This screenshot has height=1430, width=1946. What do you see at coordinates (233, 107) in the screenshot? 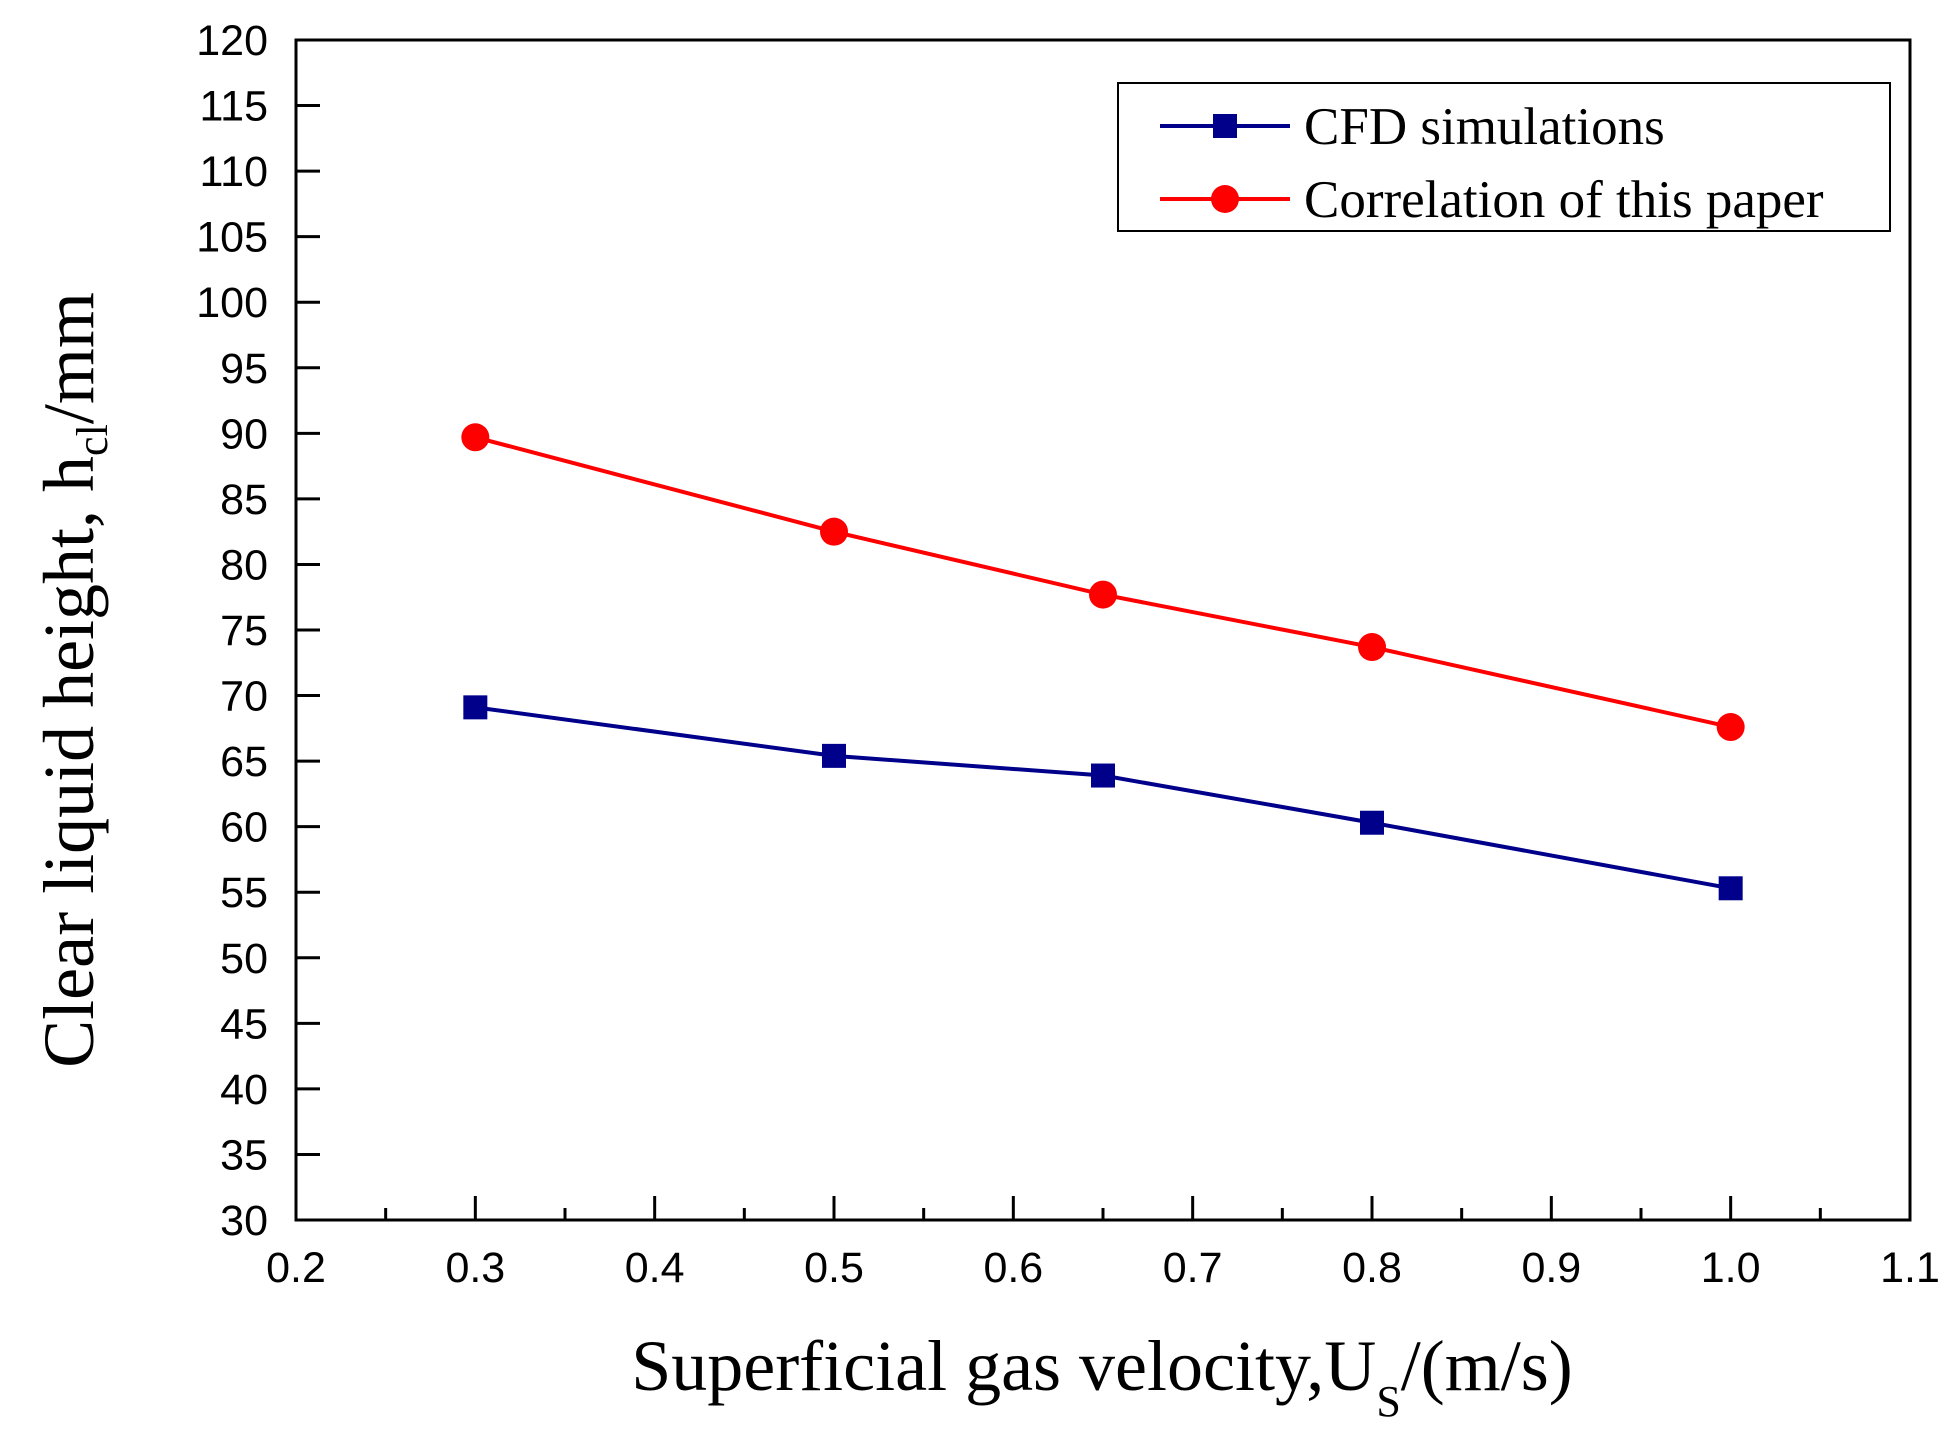
I see `y-tick-label: 115` at bounding box center [233, 107].